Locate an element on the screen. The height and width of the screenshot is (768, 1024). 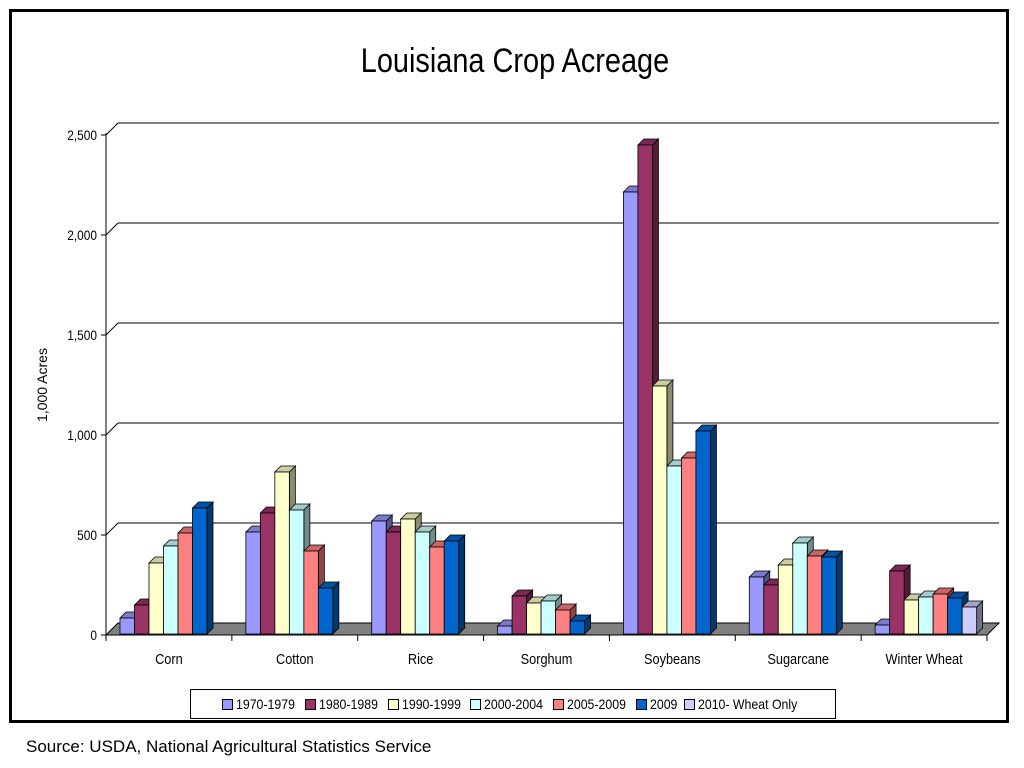
legend-label: 2005-2009 is located at coordinates (597, 704).